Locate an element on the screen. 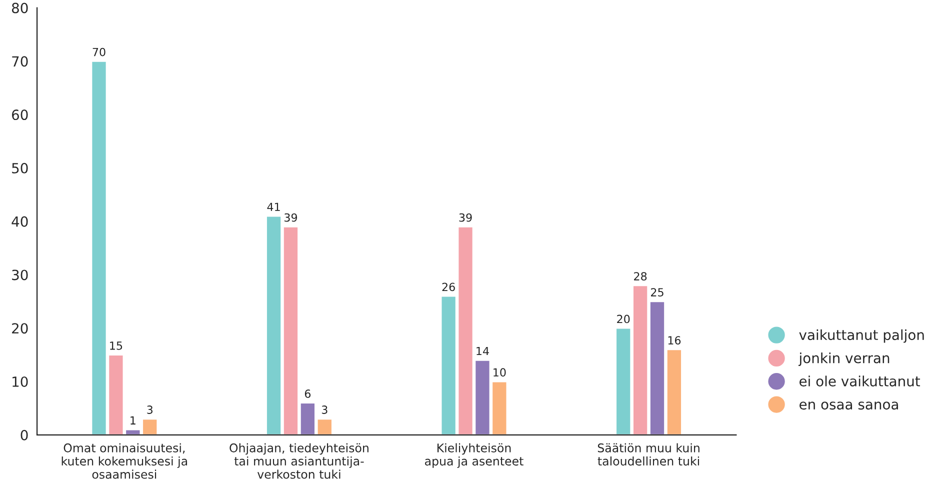  y-tick-label: 80 is located at coordinates (20, 8).